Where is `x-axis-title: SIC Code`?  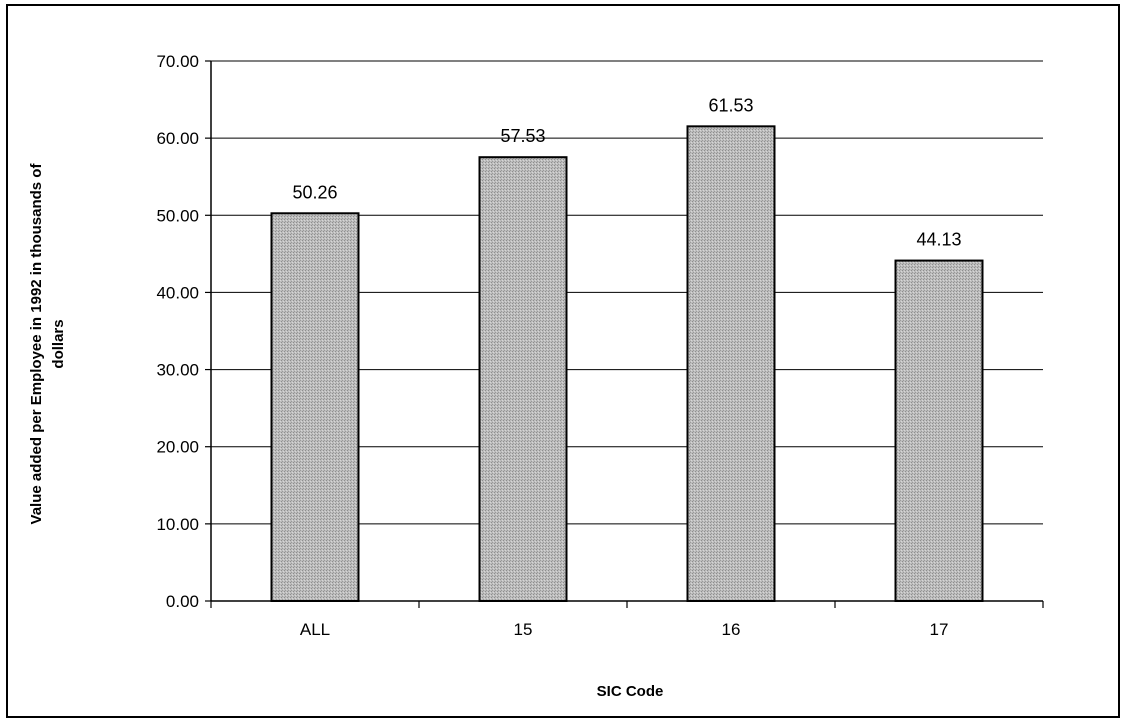
x-axis-title: SIC Code is located at coordinates (630, 691).